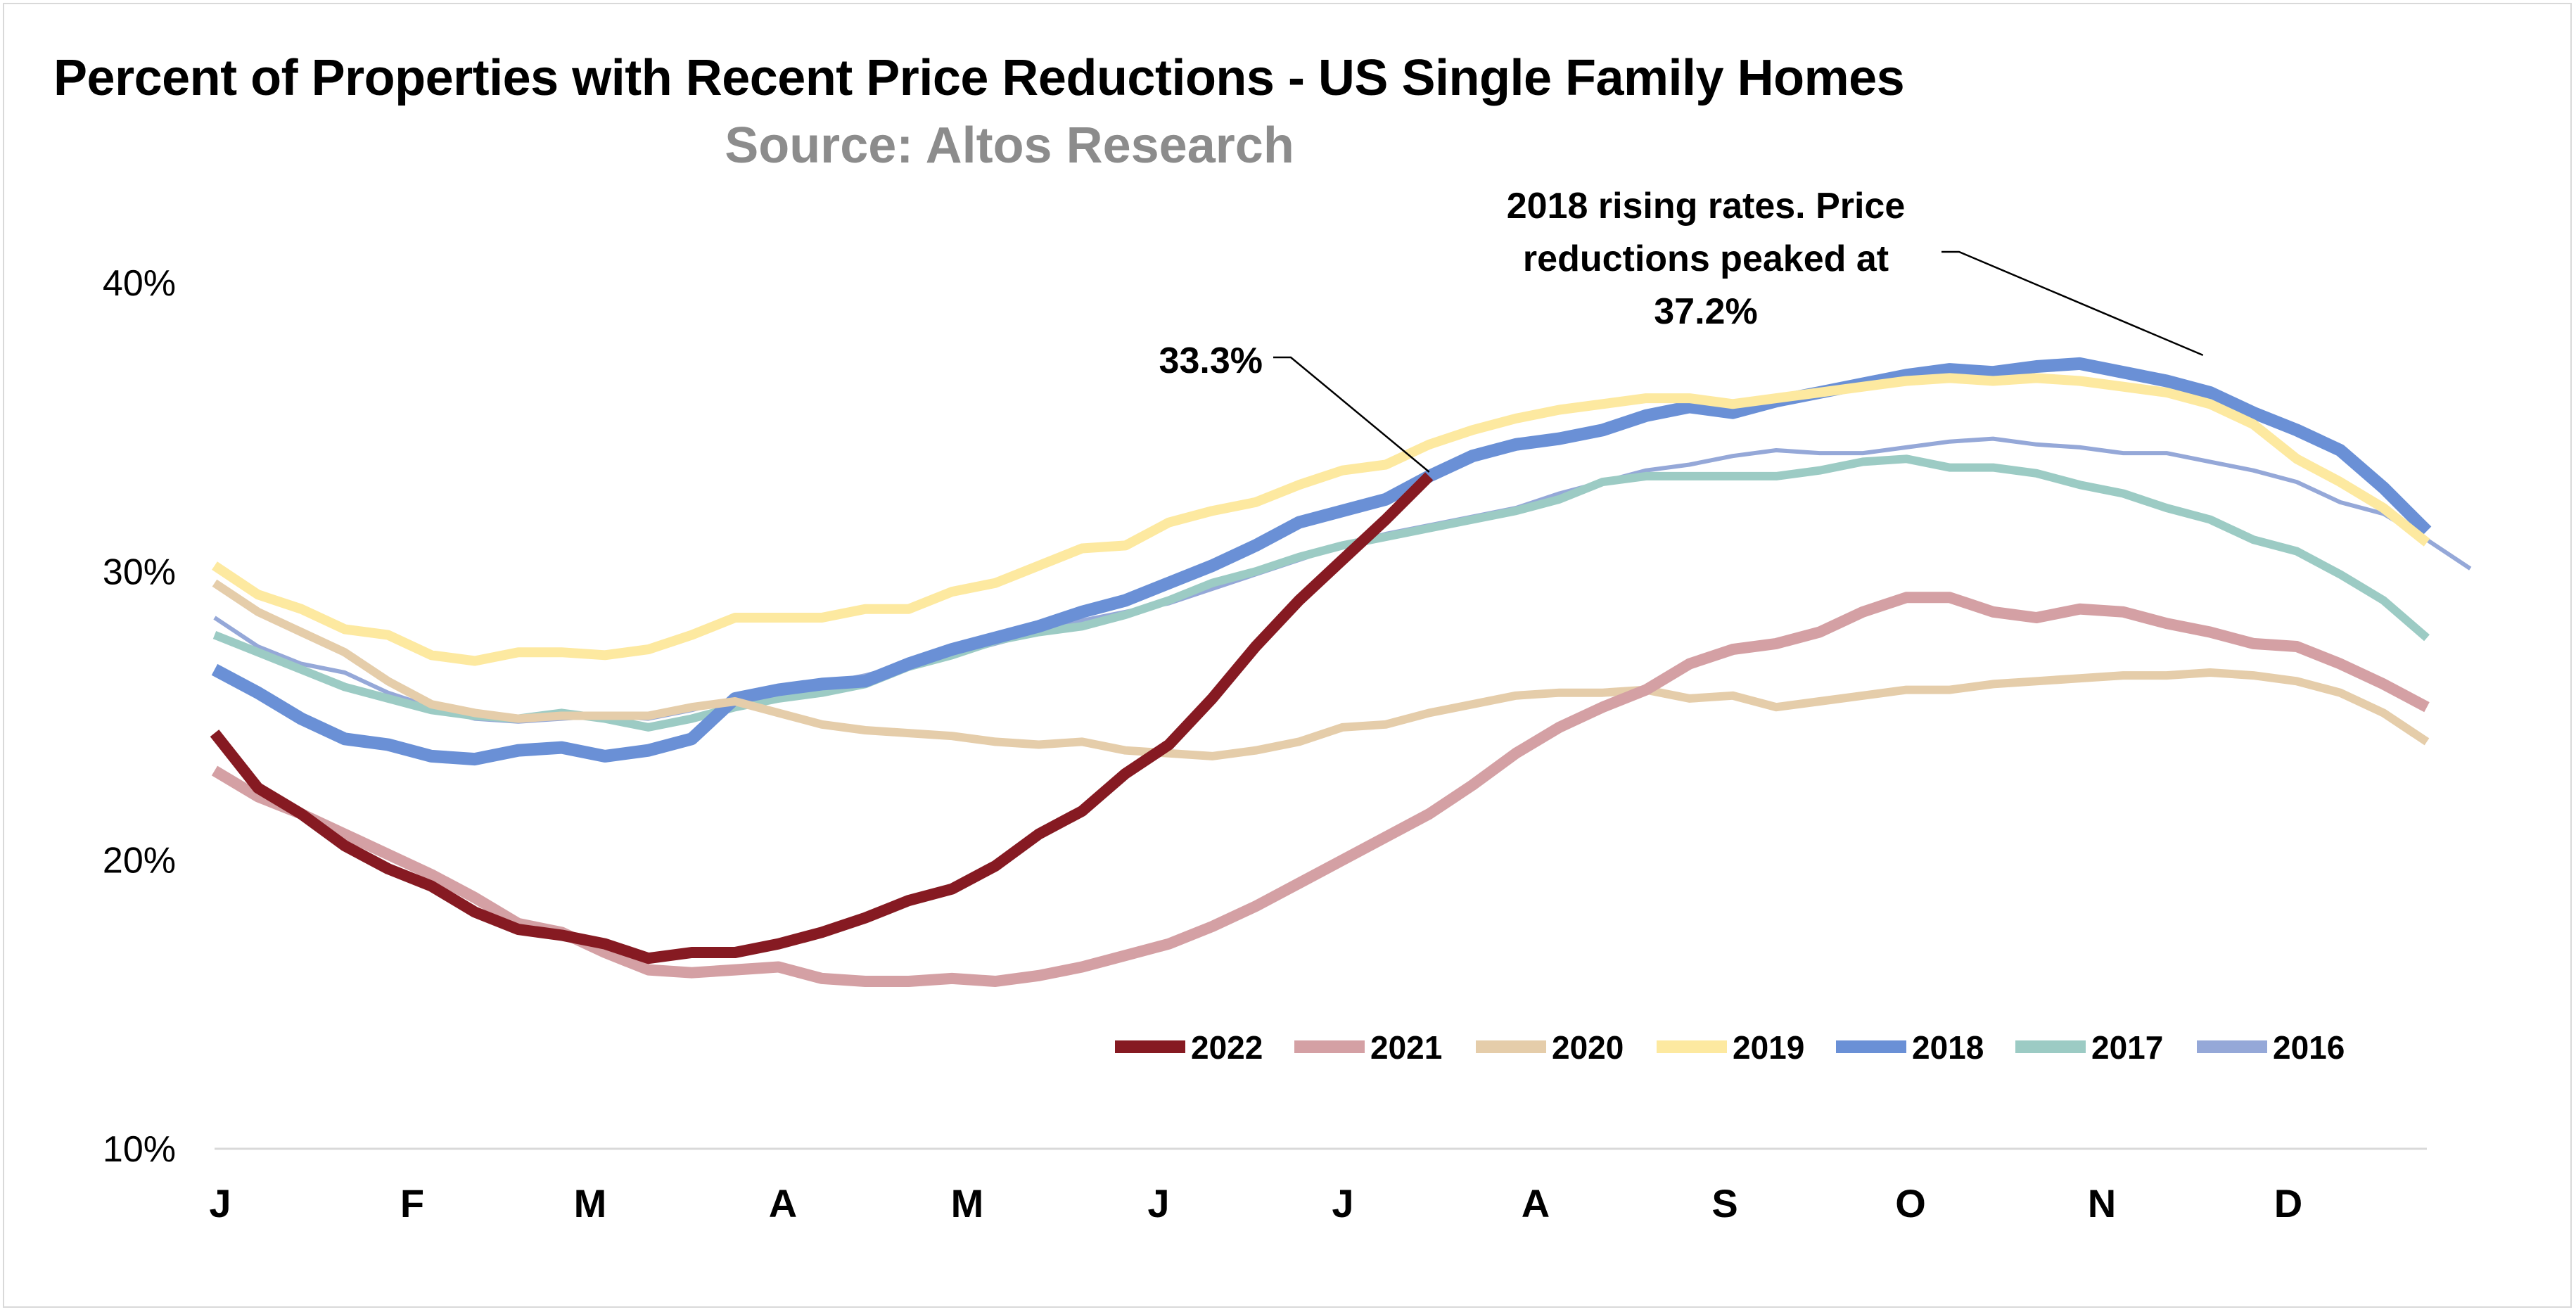 The width and height of the screenshot is (2576, 1312). Describe the element at coordinates (139, 1149) in the screenshot. I see `y-tick-label: 10%` at that location.